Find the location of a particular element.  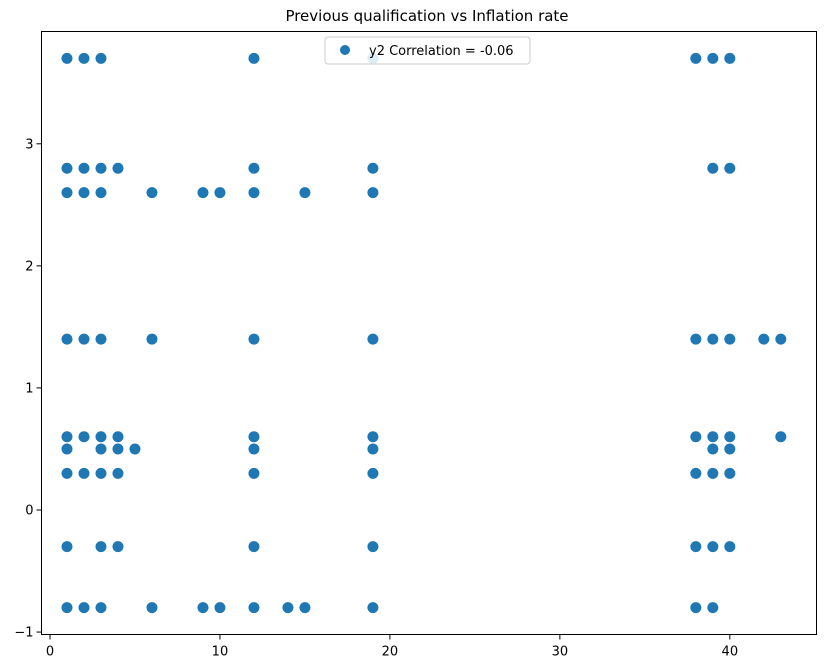

legend: y2 Correlation = -0.06 is located at coordinates (427, 50).